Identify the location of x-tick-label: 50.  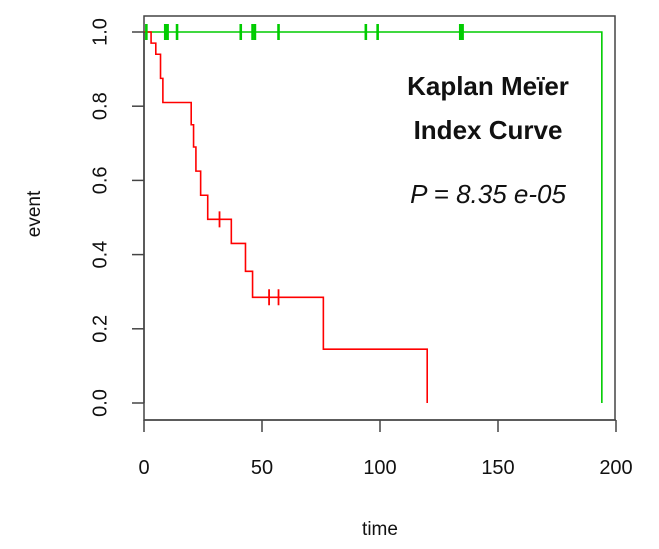
(262, 468).